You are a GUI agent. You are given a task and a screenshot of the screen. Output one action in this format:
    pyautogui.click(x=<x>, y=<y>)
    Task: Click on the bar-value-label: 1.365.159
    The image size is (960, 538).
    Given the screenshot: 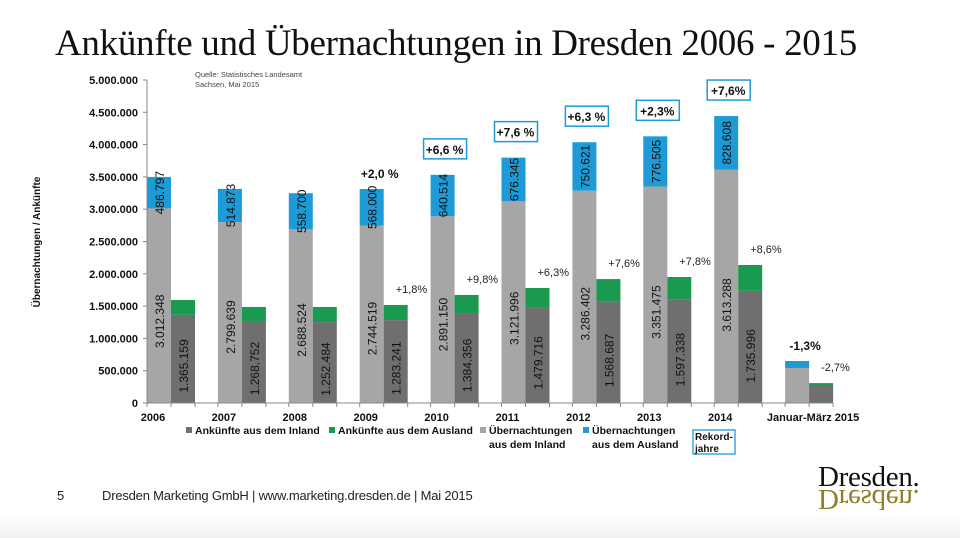 What is the action you would take?
    pyautogui.click(x=184, y=366)
    